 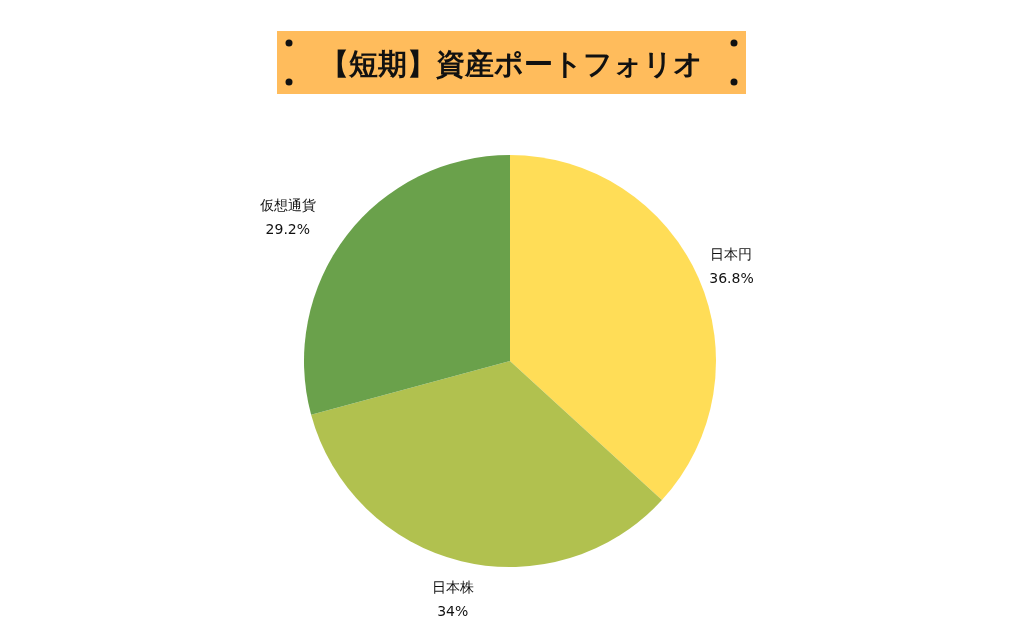 What do you see at coordinates (486, 464) in the screenshot?
I see `pie-slice` at bounding box center [486, 464].